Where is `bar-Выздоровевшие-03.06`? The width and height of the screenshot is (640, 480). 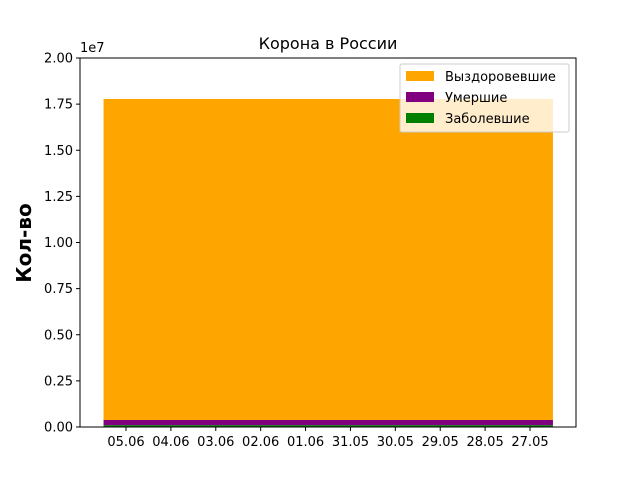 bar-Выздоровевшие-03.06 is located at coordinates (216, 259).